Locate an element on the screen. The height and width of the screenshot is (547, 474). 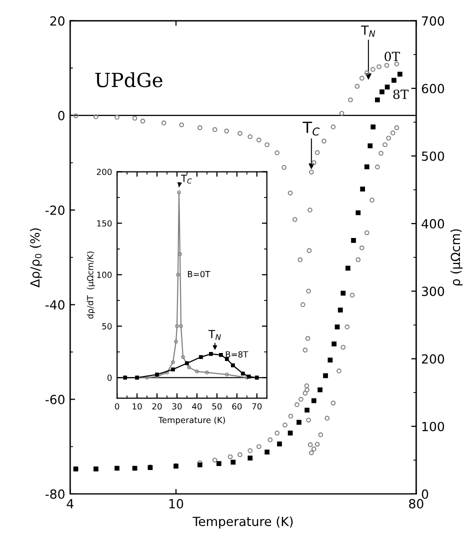
y-tick-label: -60 is located at coordinates (54, 399).